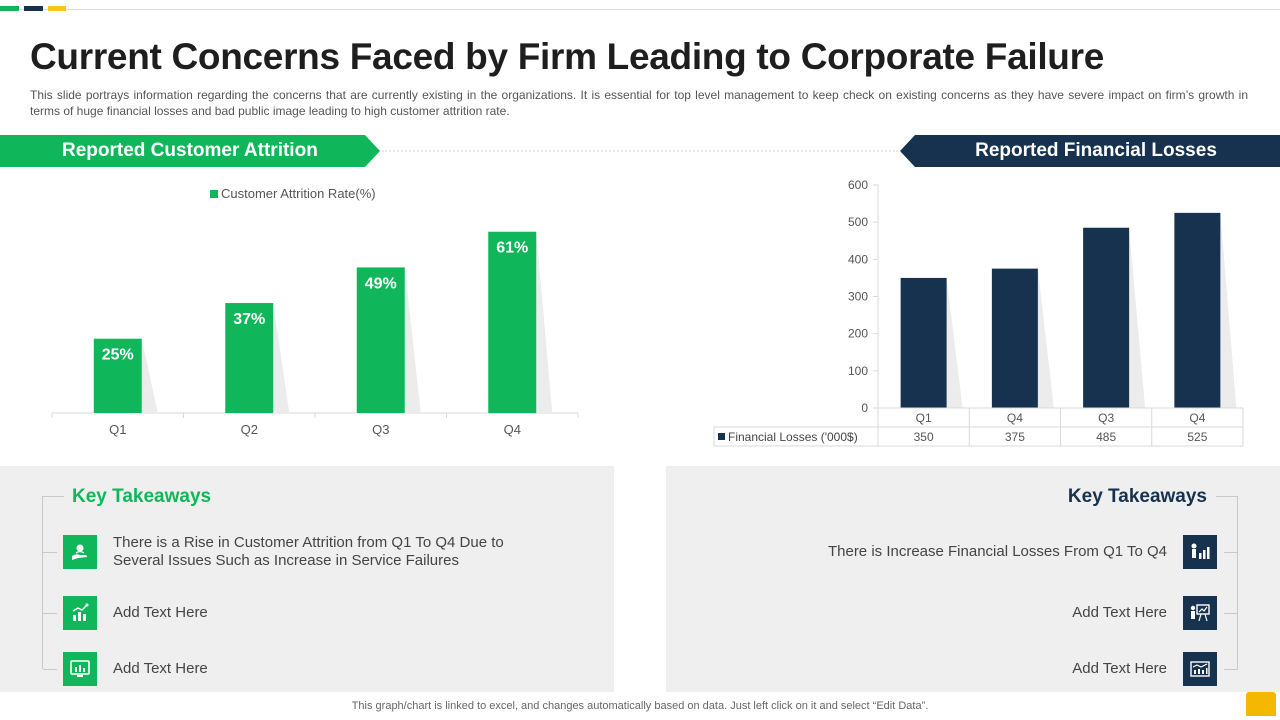  I want to click on attrition-category-label: Q2, so click(249, 429).